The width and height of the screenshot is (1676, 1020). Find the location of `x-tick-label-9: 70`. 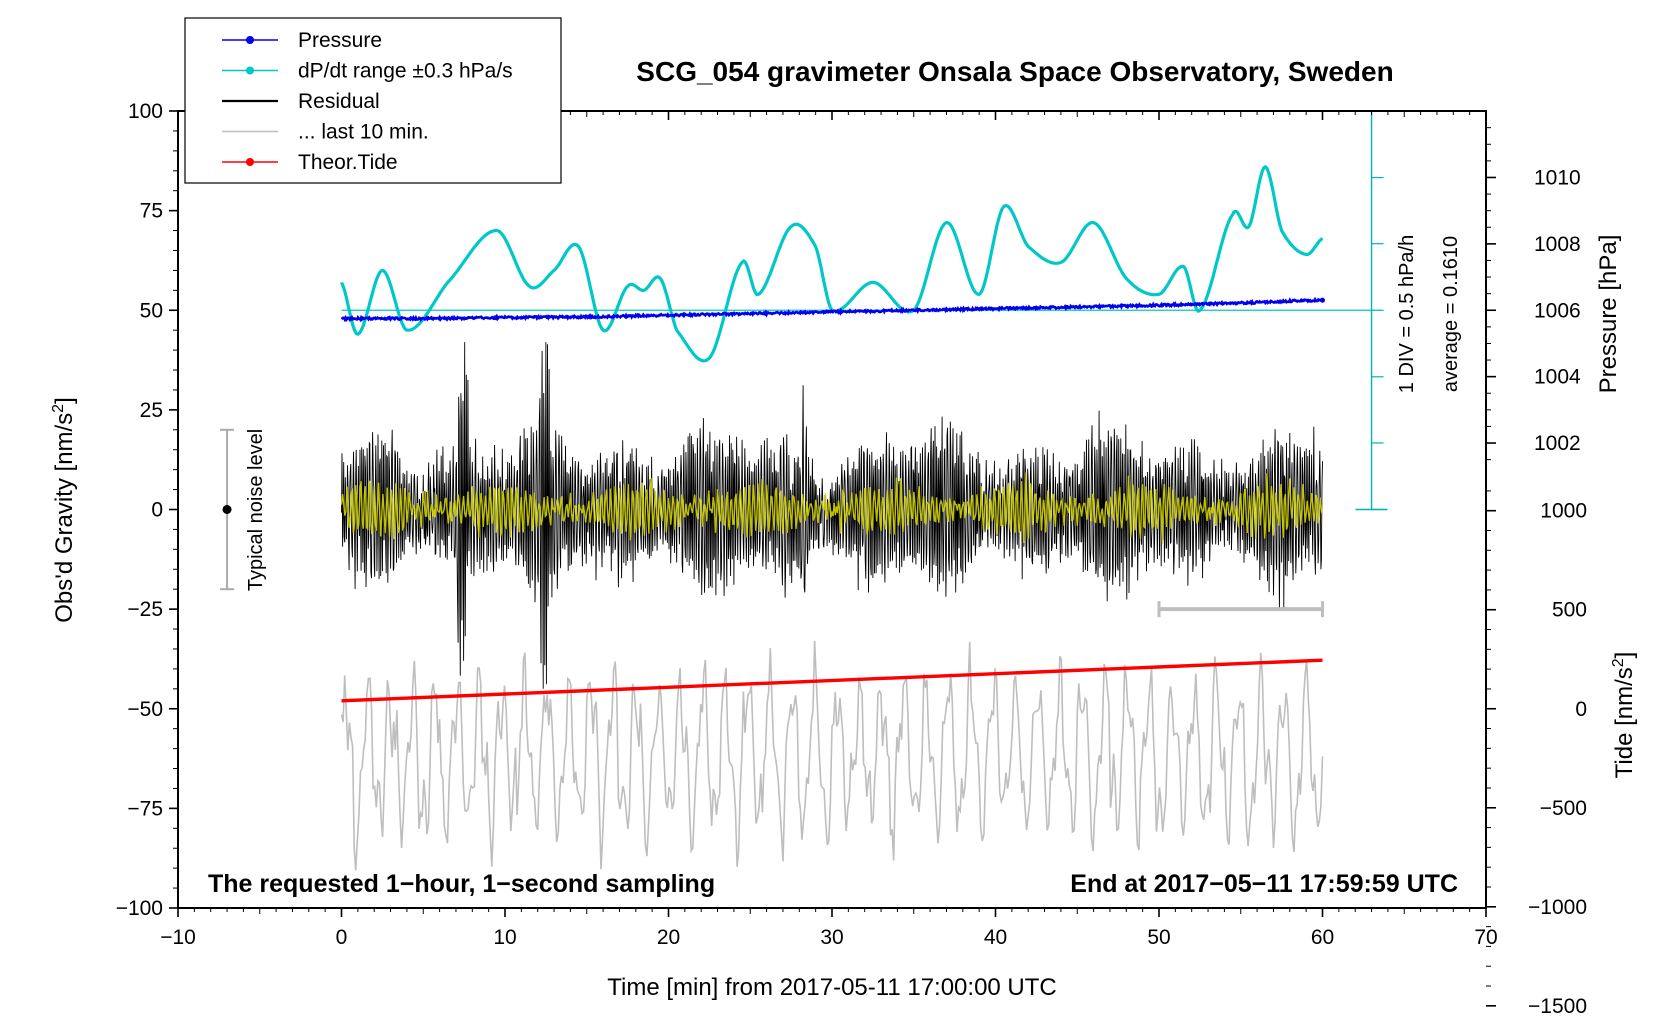

x-tick-label-9: 70 is located at coordinates (1485, 937).